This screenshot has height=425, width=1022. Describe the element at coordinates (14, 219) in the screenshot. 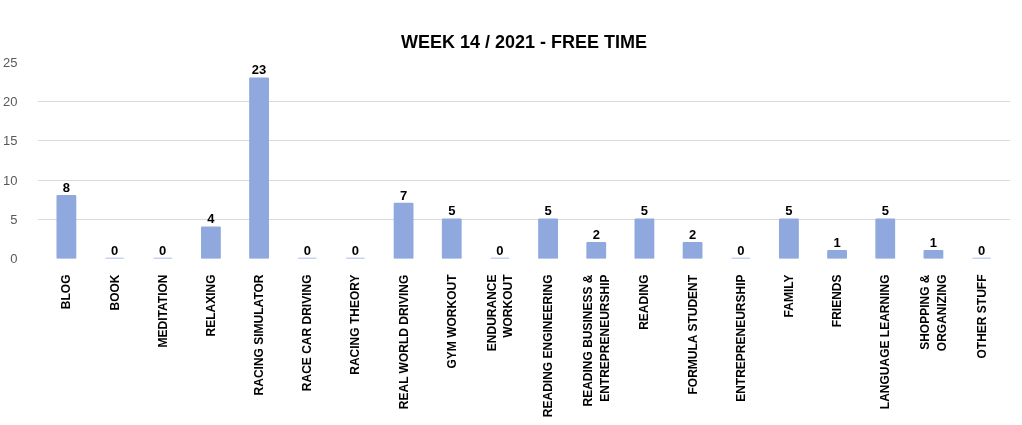

I see `y-tick-label: 5` at that location.